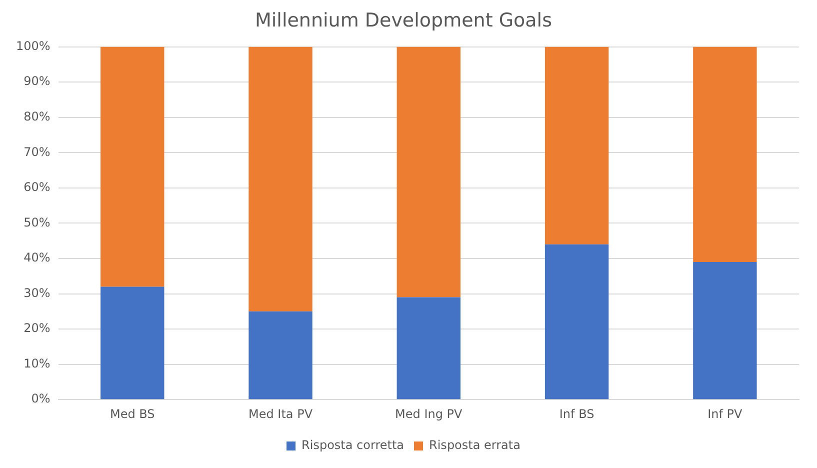  What do you see at coordinates (281, 413) in the screenshot?
I see `x-tick-label: Med Ita PV` at bounding box center [281, 413].